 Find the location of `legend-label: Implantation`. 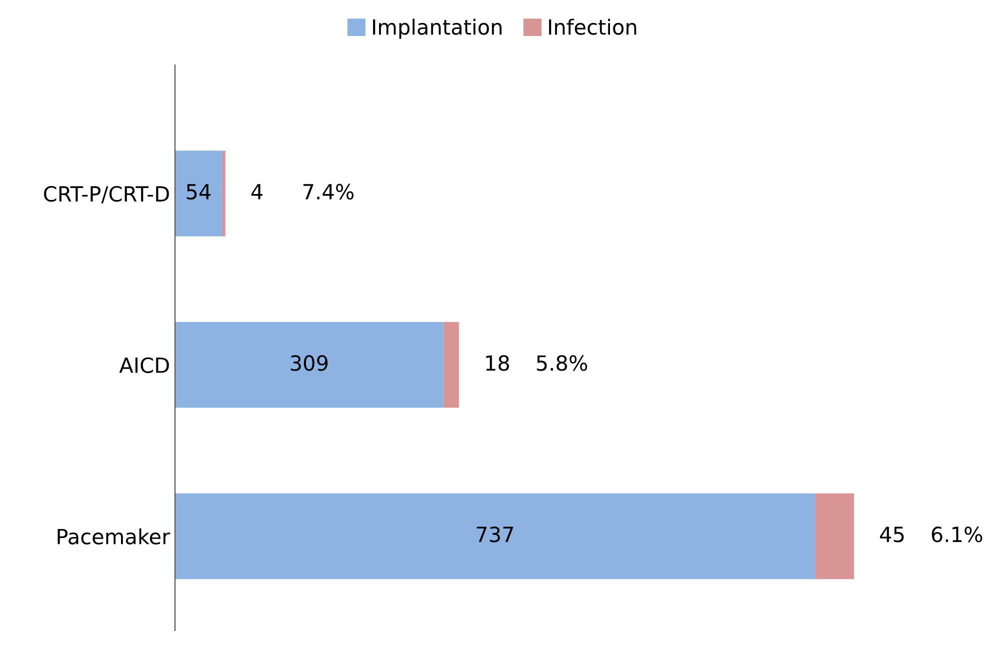

legend-label: Implantation is located at coordinates (437, 28).